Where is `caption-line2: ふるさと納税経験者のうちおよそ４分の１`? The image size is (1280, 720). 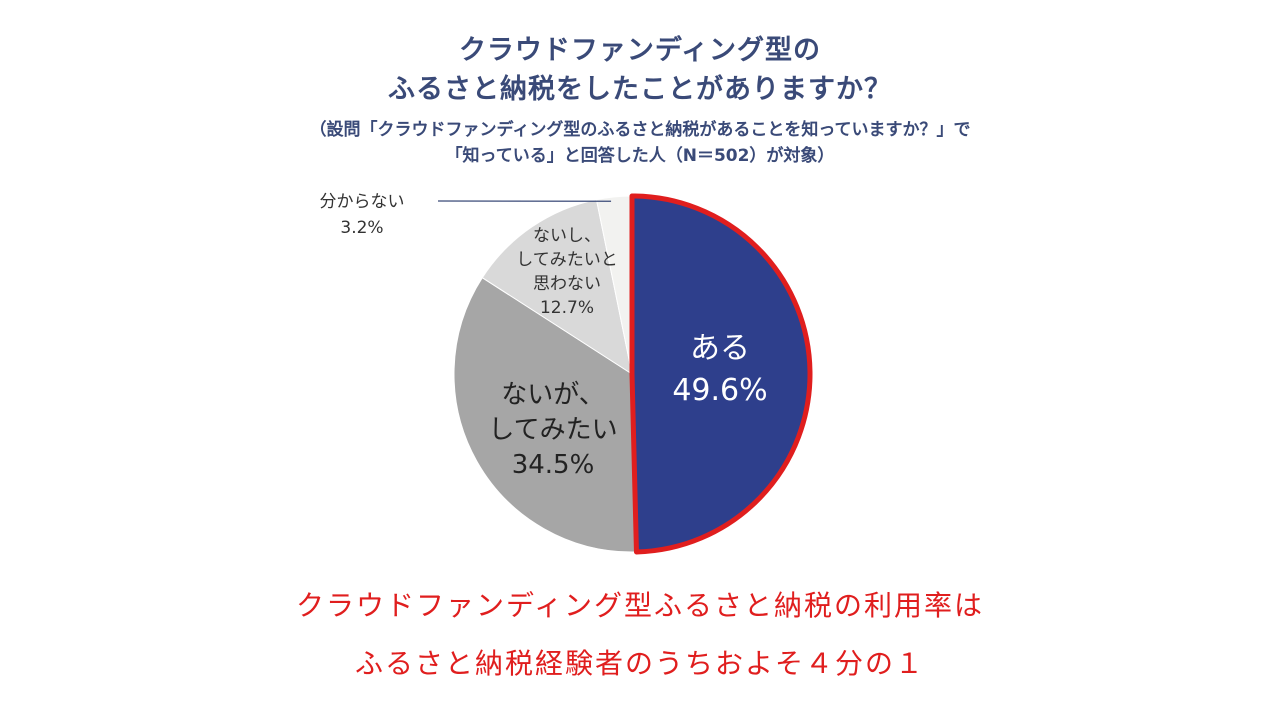
caption-line2: ふるさと納税経験者のうちおよそ４分の１ is located at coordinates (639, 663).